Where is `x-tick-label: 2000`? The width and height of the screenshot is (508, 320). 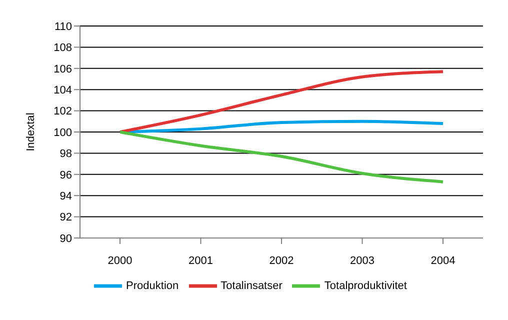
x-tick-label: 2000 is located at coordinates (120, 260).